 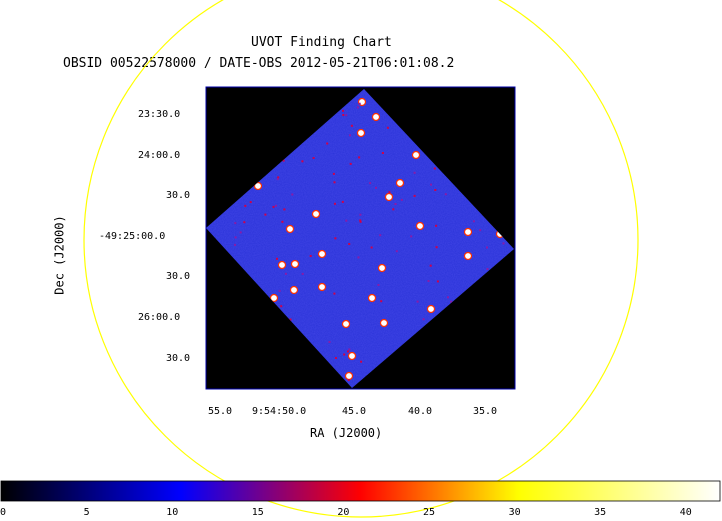 What do you see at coordinates (172, 512) in the screenshot?
I see `colorbar-tick-10: 10` at bounding box center [172, 512].